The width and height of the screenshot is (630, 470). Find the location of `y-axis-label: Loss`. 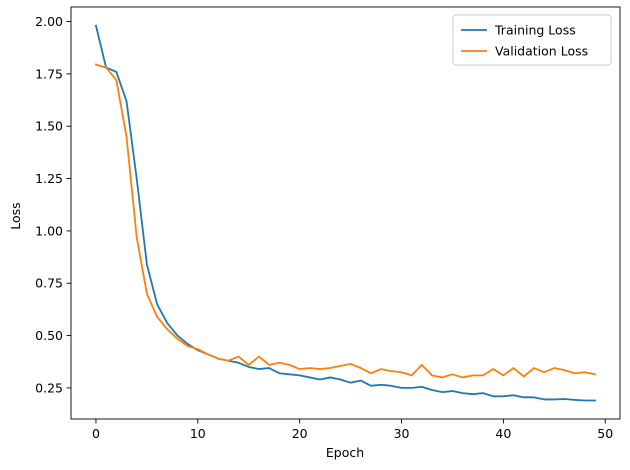

y-axis-label: Loss is located at coordinates (15, 215).